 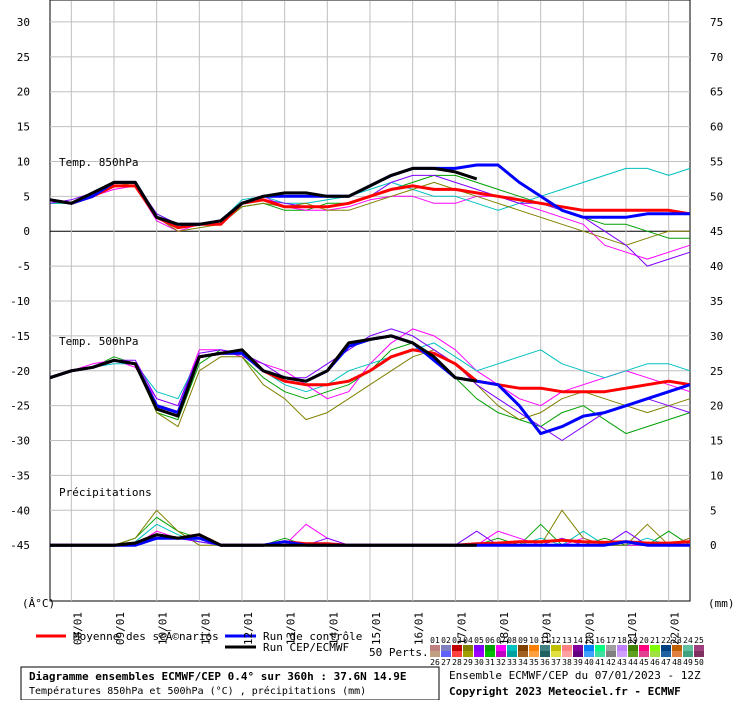 What do you see at coordinates (716, 371) in the screenshot?
I see `y2-tick-label: 25` at bounding box center [716, 371].